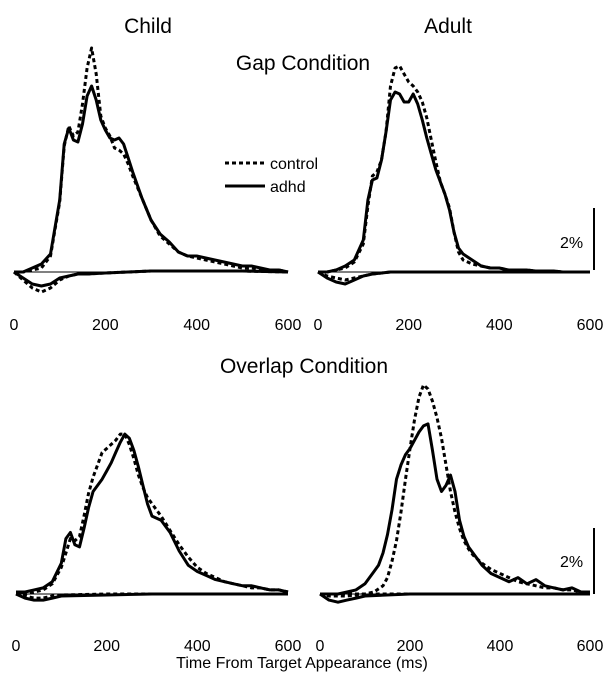 This screenshot has width=604, height=675. Describe the element at coordinates (571, 562) in the screenshot. I see `scale-bar-label-bottom: 2%` at that location.